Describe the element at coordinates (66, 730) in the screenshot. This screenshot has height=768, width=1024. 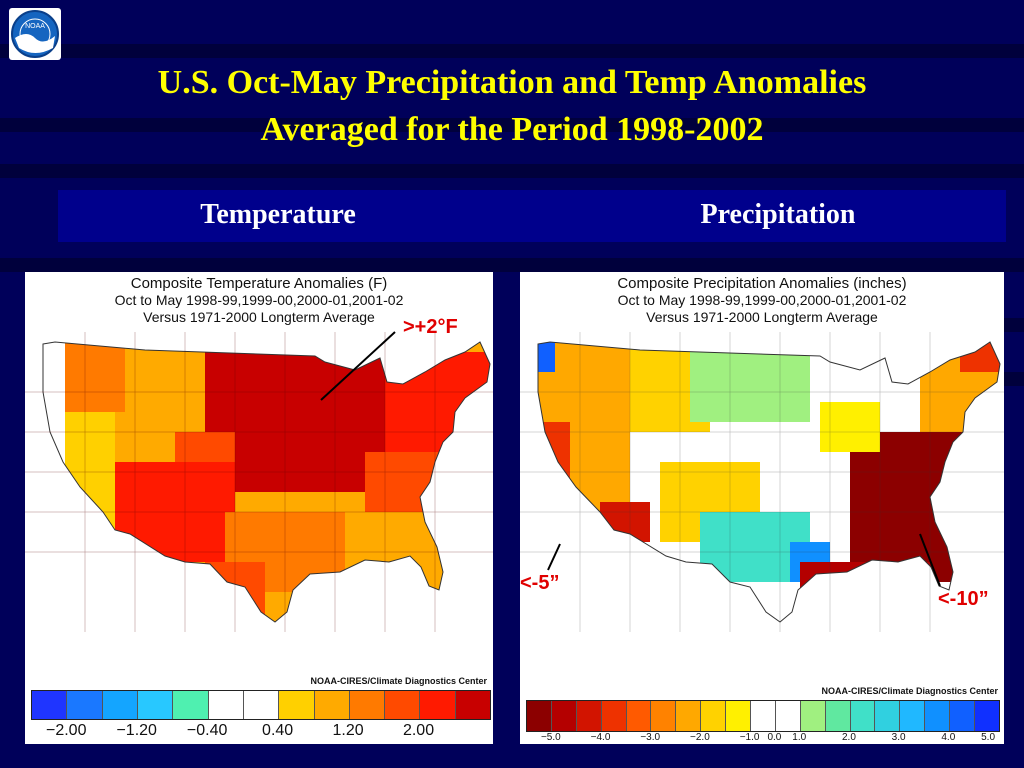
I see `temp-colorbar-tick-label: −2.00` at that location.